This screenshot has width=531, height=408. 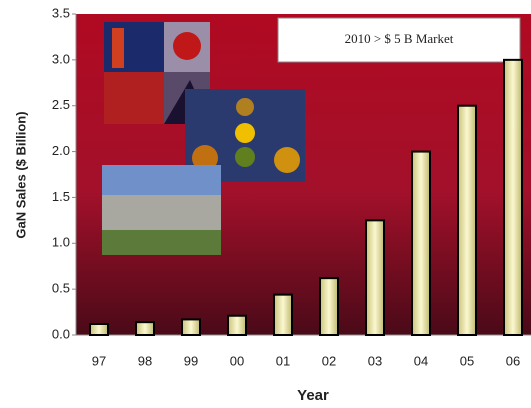 What do you see at coordinates (99, 360) in the screenshot?
I see `x-tick-label: 97` at bounding box center [99, 360].